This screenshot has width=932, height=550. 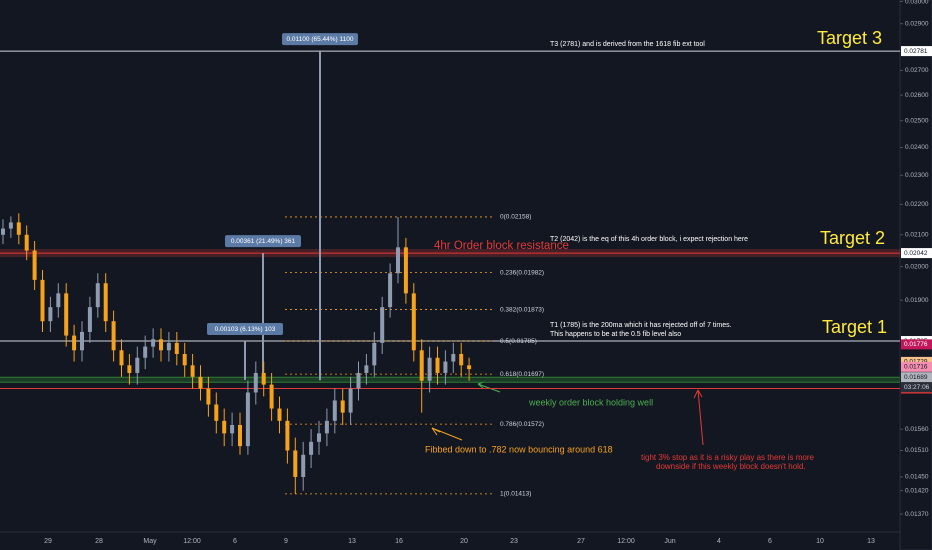 I want to click on price-tag-label: 0.02781, so click(x=916, y=51).